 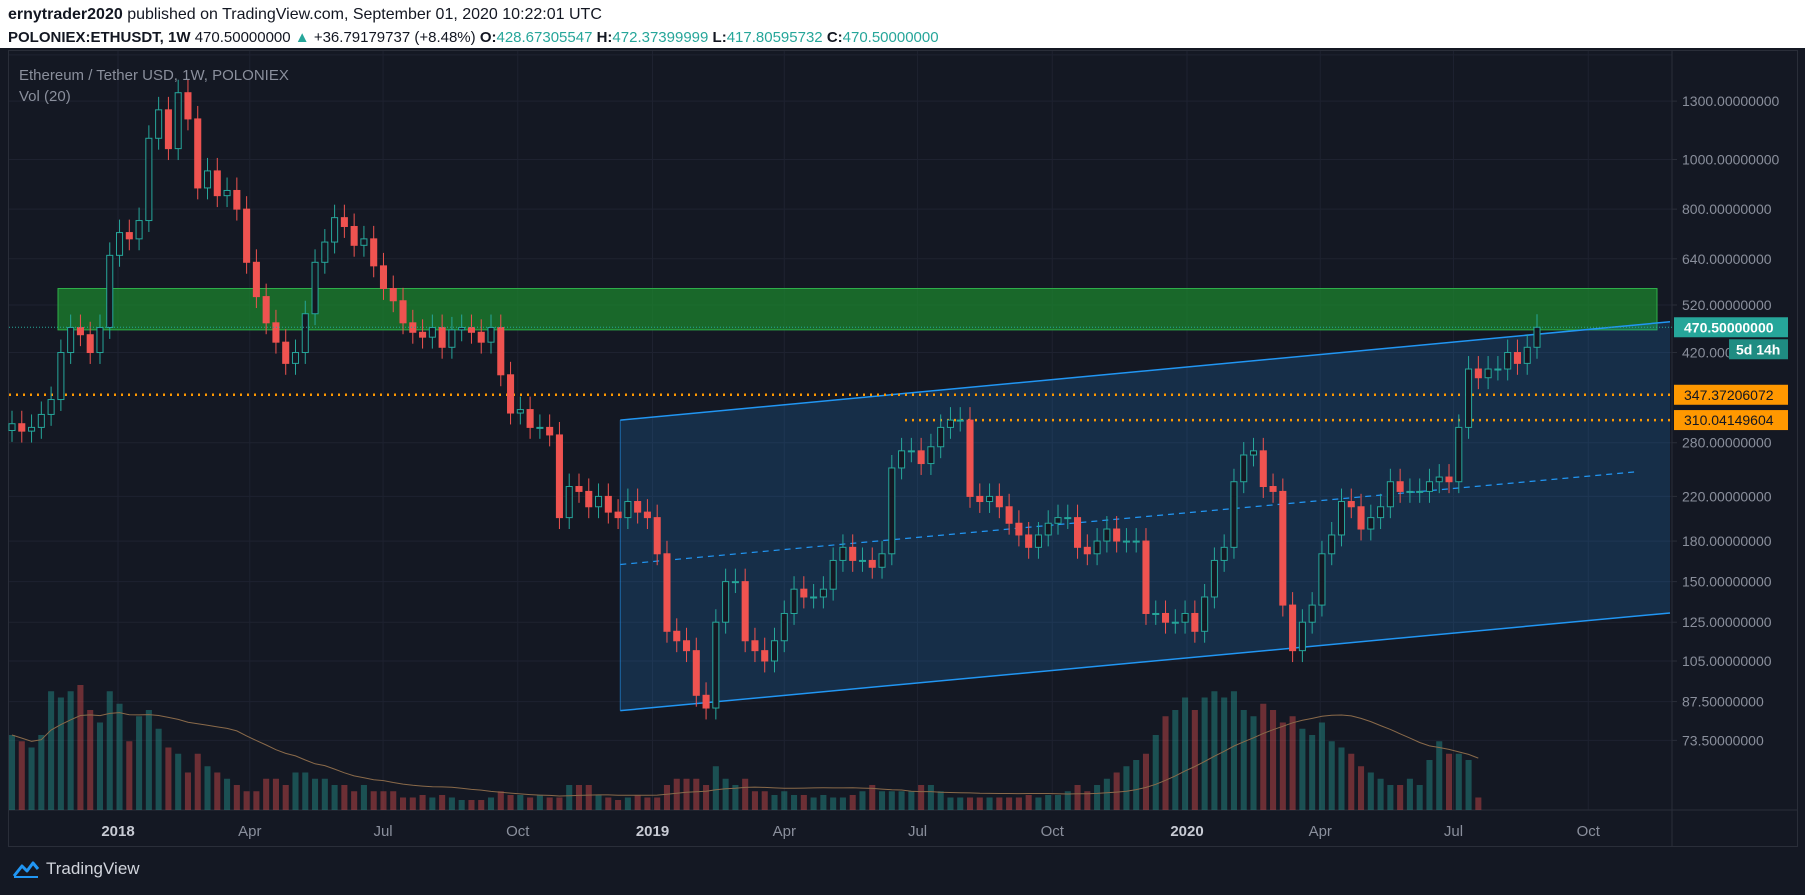 I want to click on countdown-tag, so click(x=1758, y=349).